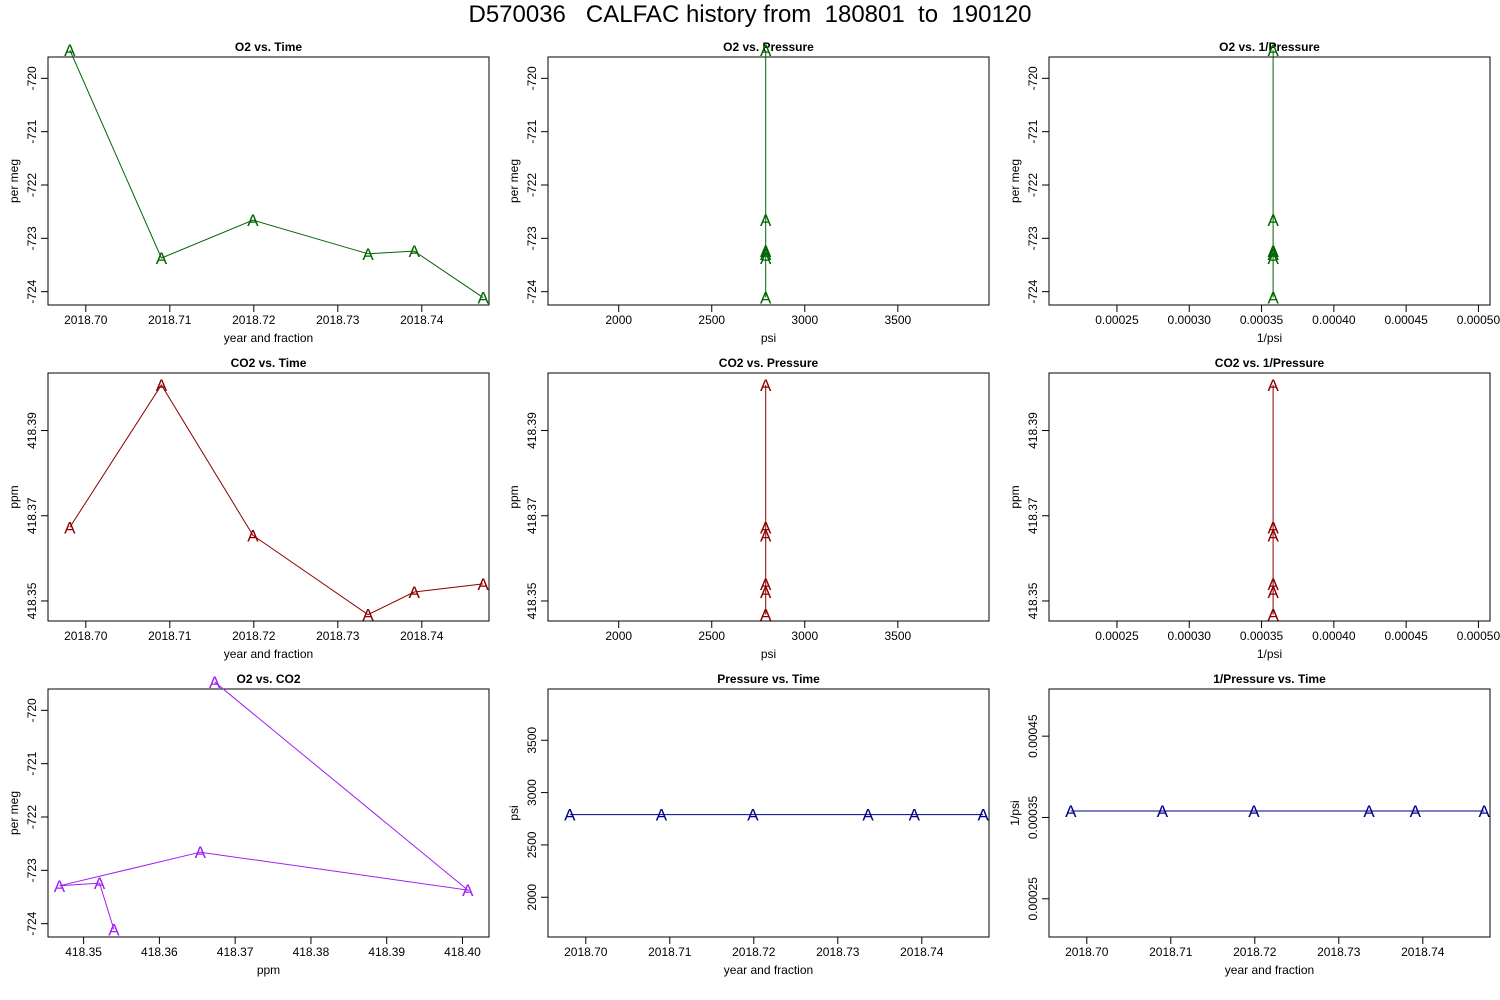 The image size is (1500, 1000). I want to click on panel-title: O2 vs. 1/Pressure, so click(1269, 47).